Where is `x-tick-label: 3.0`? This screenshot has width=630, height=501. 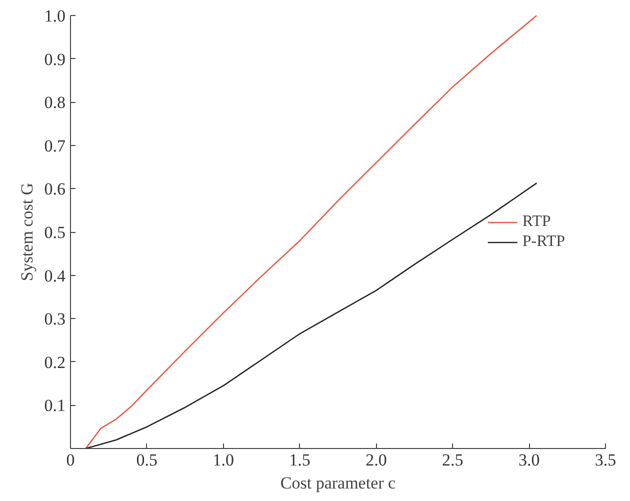 x-tick-label: 3.0 is located at coordinates (529, 460).